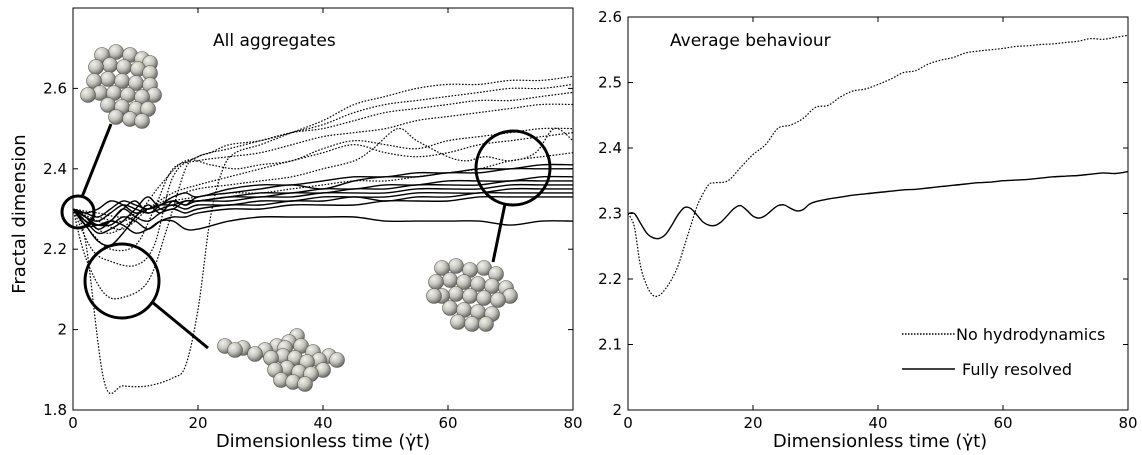  I want to click on left-y-axis-label: Fractal dimension, so click(19, 213).